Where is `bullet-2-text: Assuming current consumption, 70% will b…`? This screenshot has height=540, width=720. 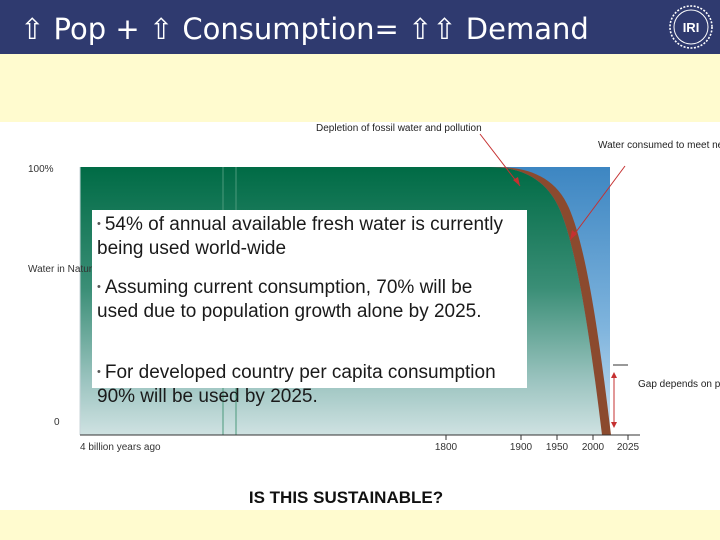
bullet-2-text: Assuming current consumption, 70% will b… is located at coordinates (289, 299).